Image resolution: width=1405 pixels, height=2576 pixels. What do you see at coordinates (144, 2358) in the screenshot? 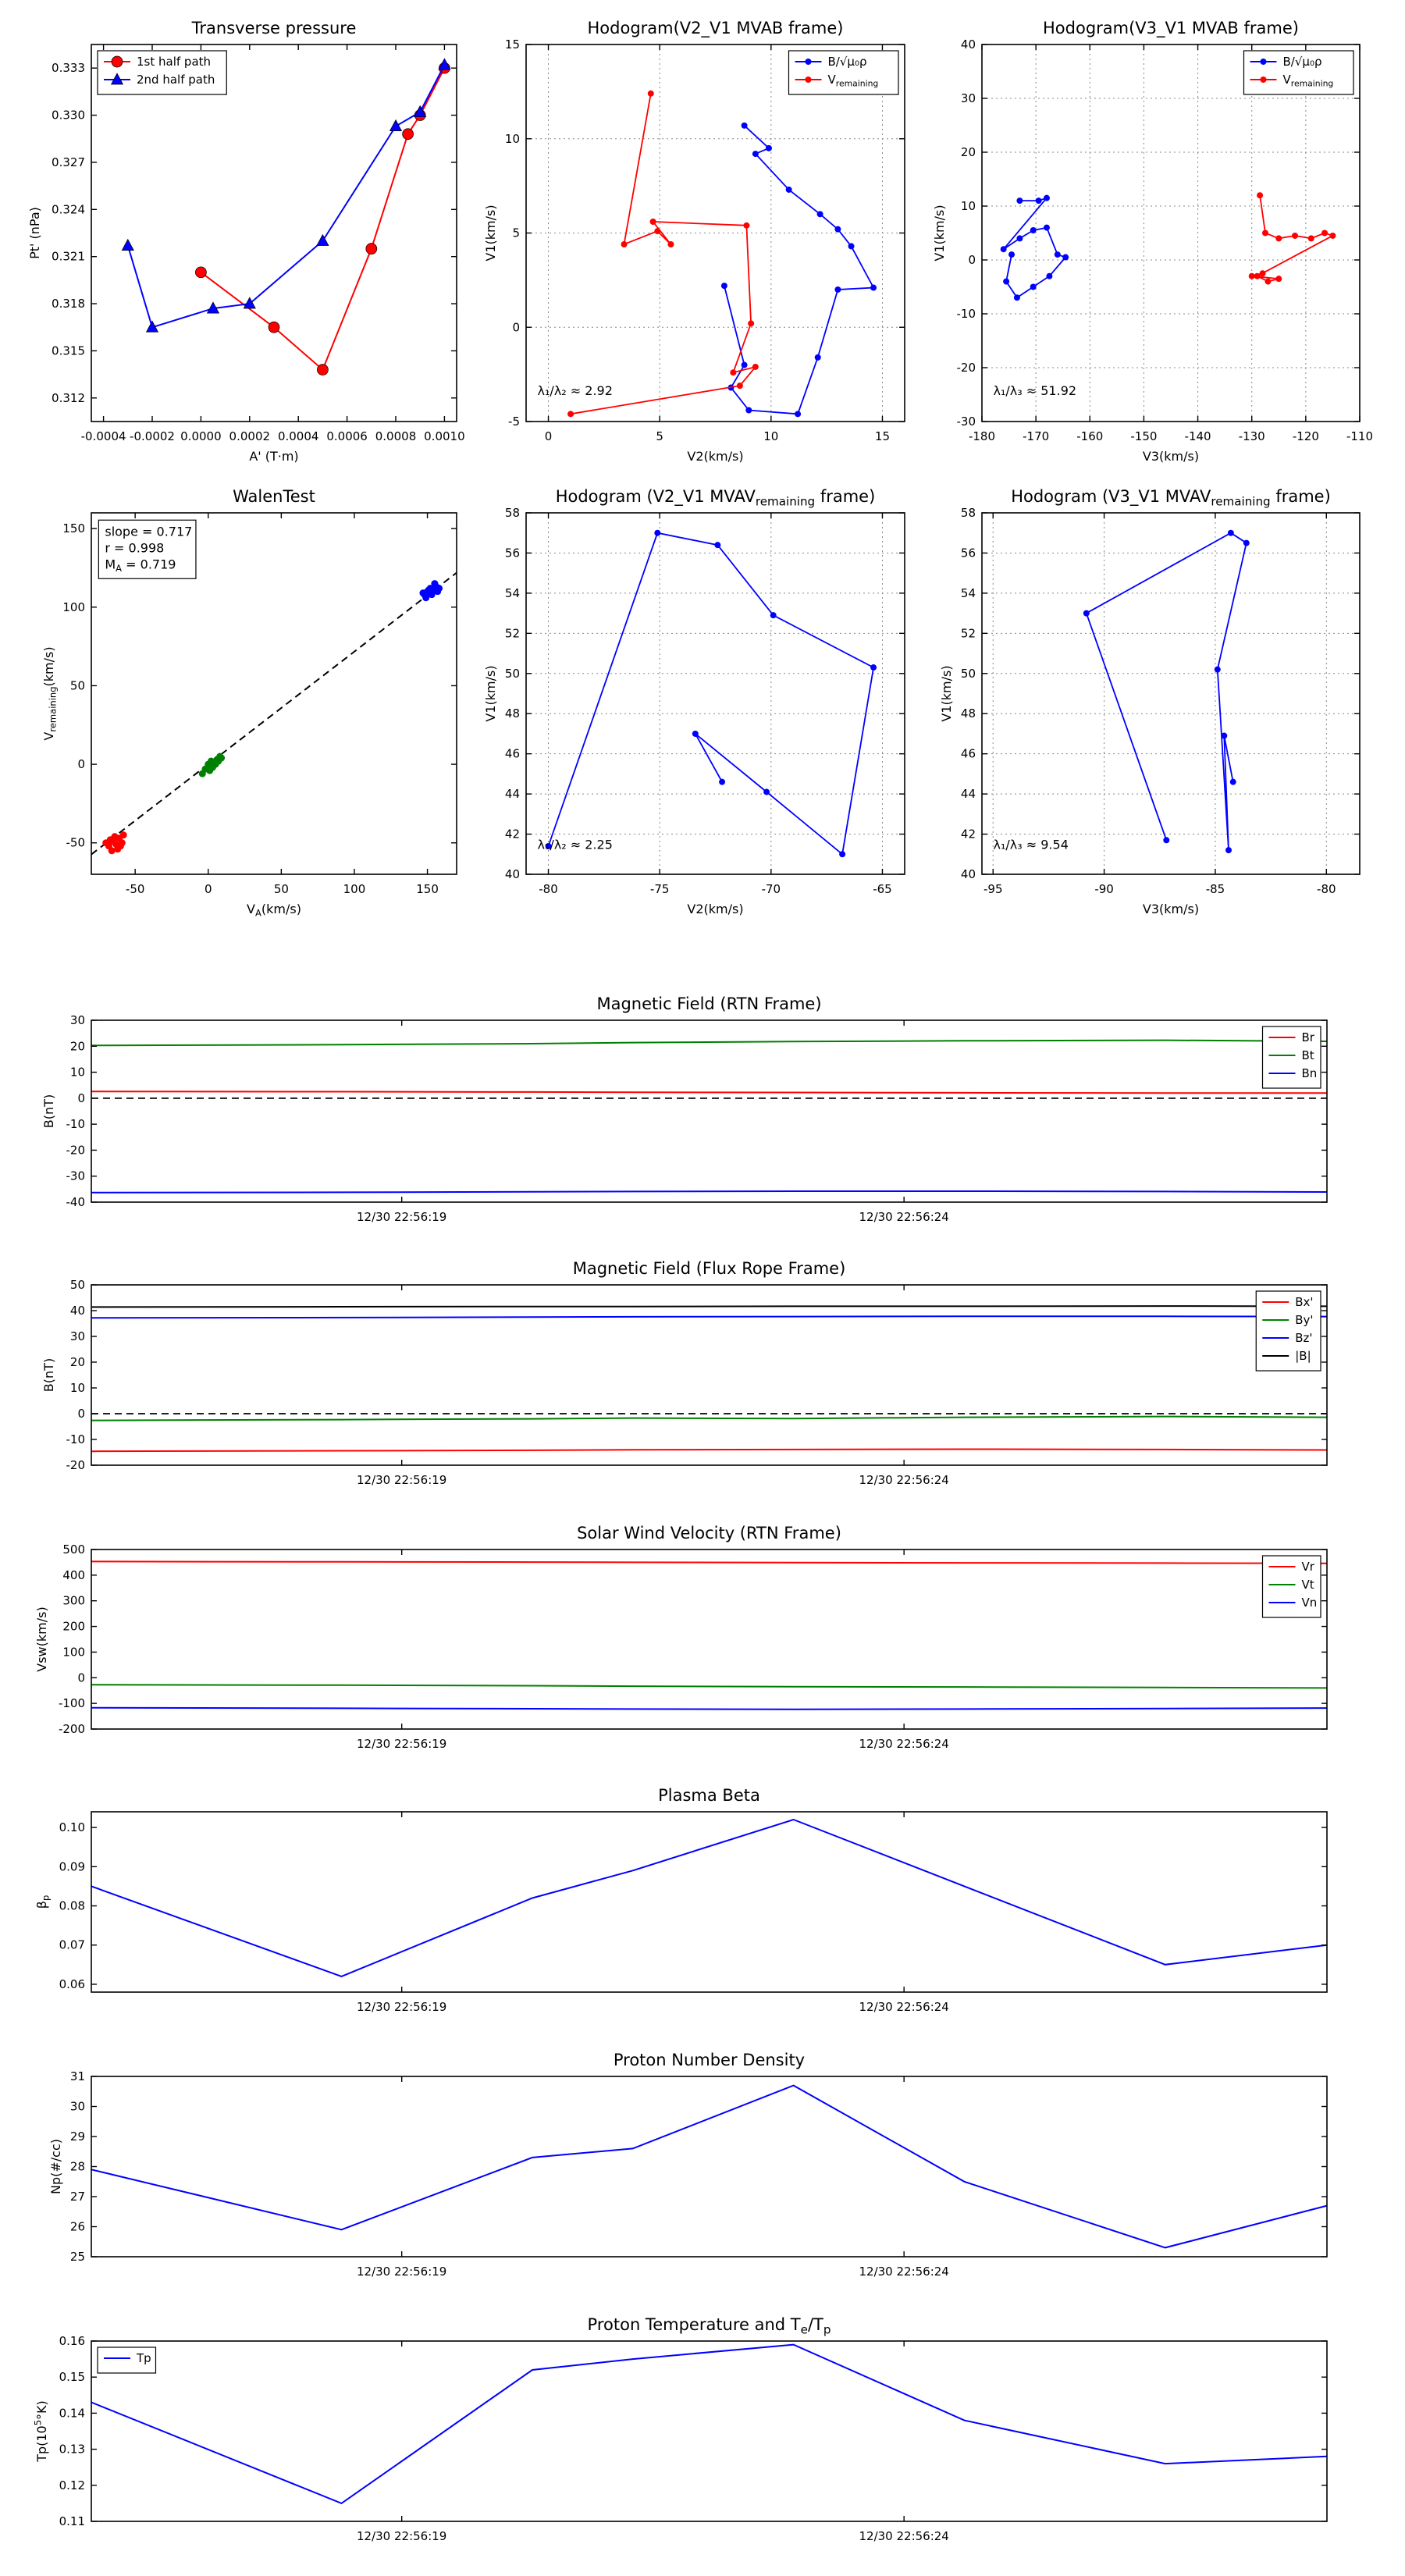
I see `svg-text: Tp` at bounding box center [144, 2358].